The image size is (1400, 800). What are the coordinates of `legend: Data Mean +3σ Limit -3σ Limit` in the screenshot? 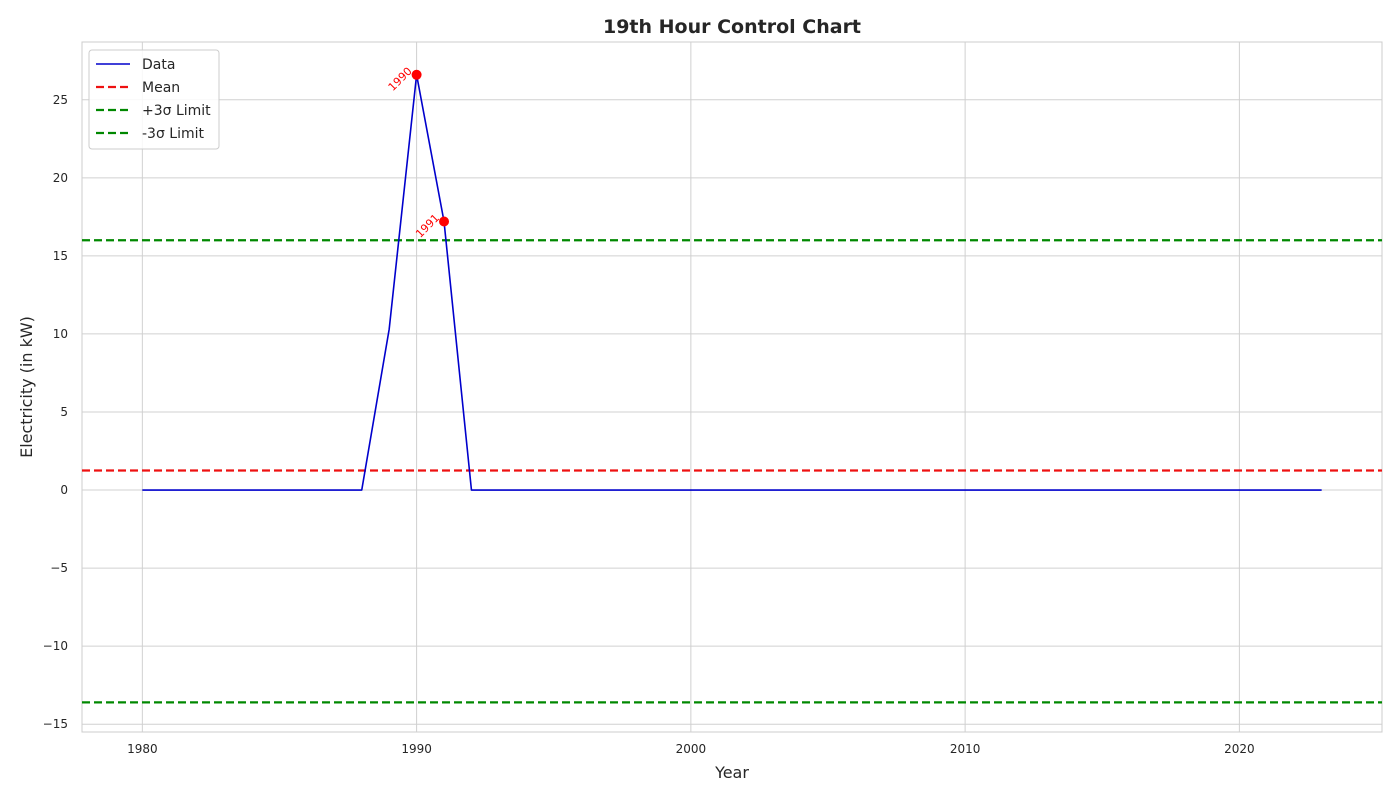 It's located at (154, 99).